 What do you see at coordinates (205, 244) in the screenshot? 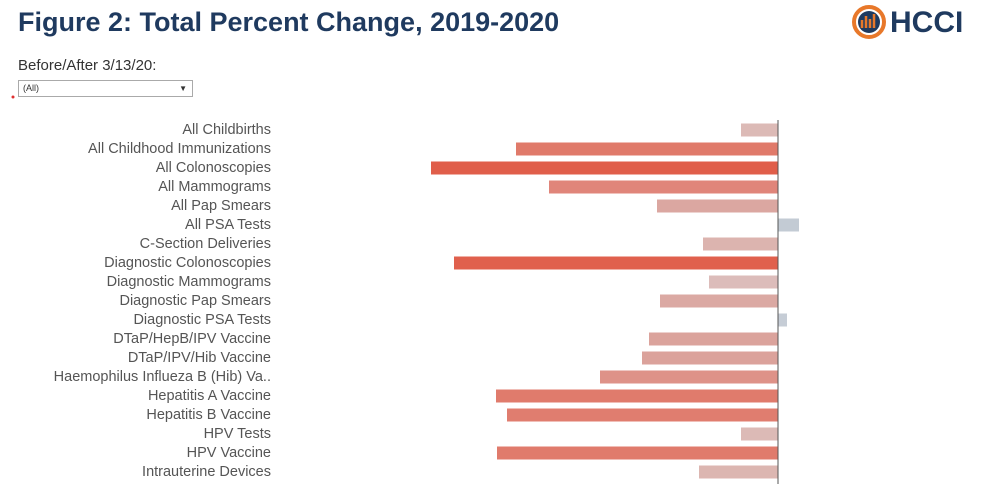
I see `category-label: C-Section Deliveries` at bounding box center [205, 244].